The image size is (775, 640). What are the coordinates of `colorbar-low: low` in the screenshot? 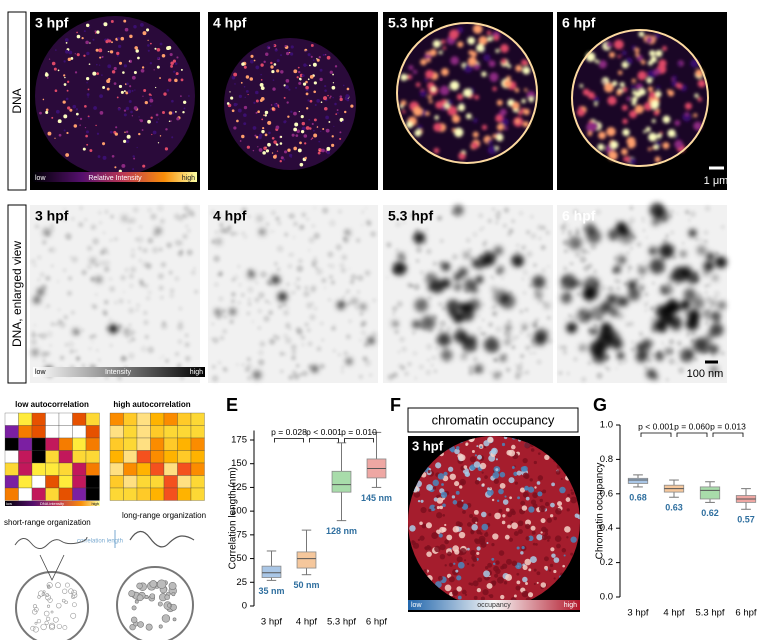 It's located at (9, 503).